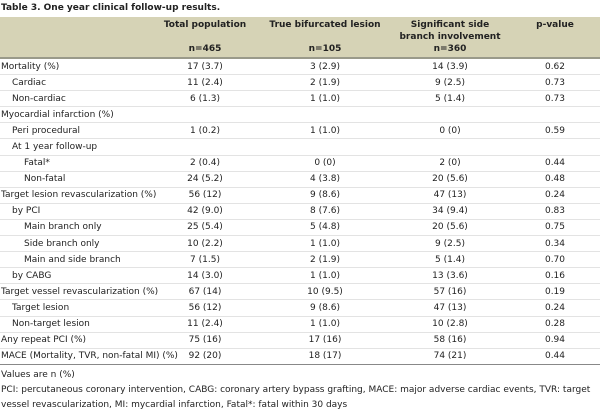  I want to click on table-row: Fatal* 2 (0.4) 0 (0) 2 (0) 0.44, so click(300, 163).